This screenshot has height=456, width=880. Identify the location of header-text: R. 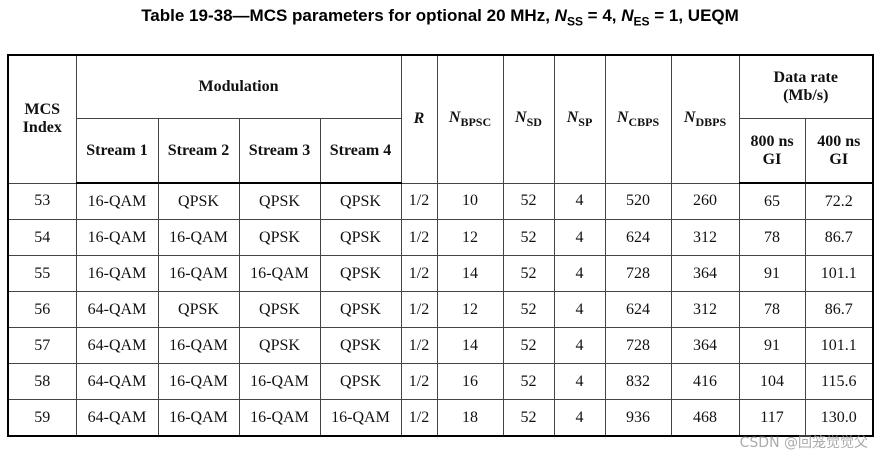
(419, 119).